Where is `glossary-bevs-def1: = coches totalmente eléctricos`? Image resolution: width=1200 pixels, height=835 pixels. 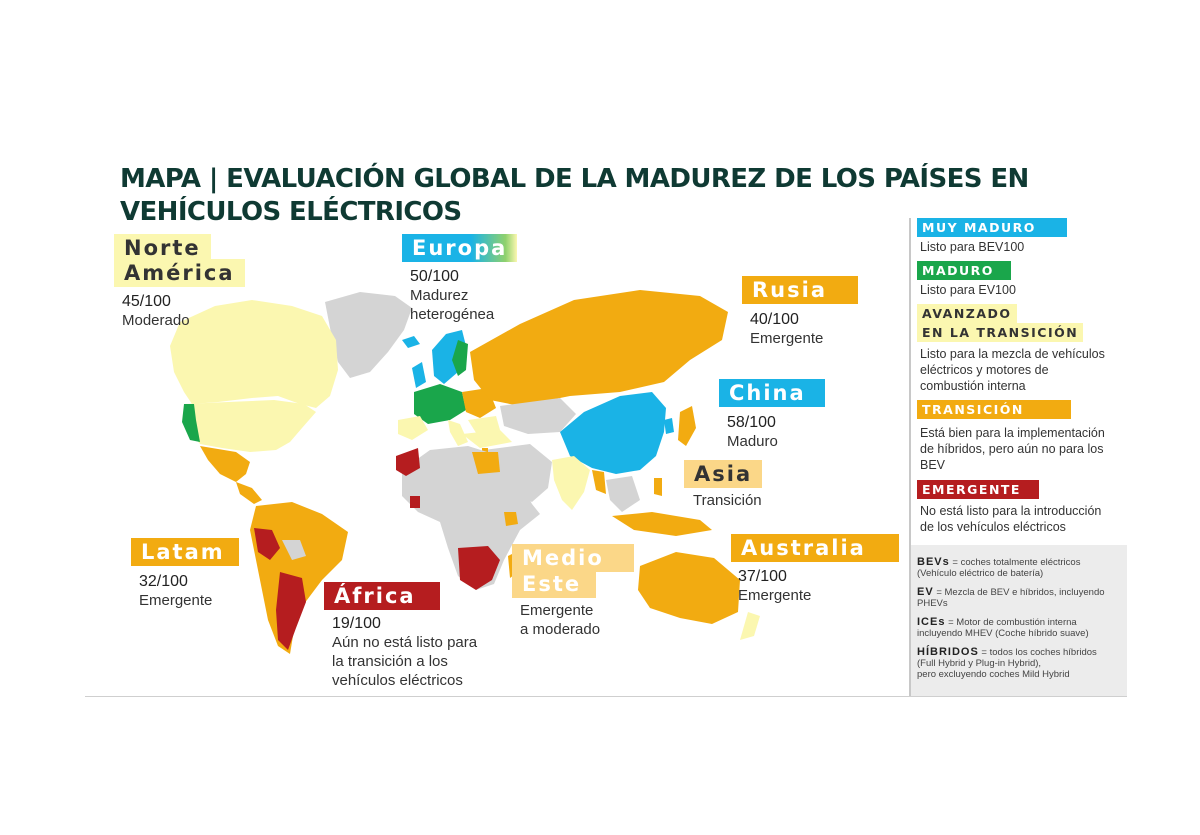 glossary-bevs-def1: = coches totalmente eléctricos is located at coordinates (1015, 562).